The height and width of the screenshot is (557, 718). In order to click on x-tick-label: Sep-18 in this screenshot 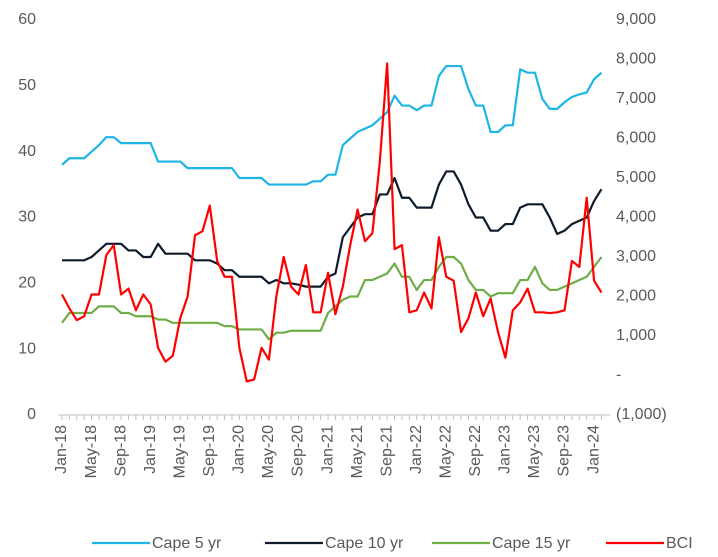, I will do `click(120, 451)`.